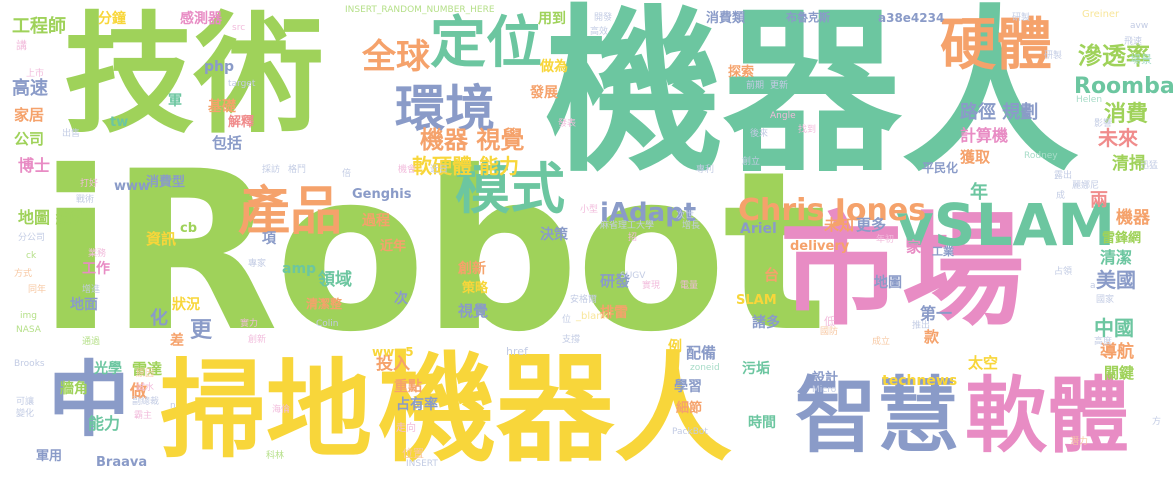 The height and width of the screenshot is (482, 1175). What do you see at coordinates (445, 109) in the screenshot?
I see `word-huanjing: 環境` at bounding box center [445, 109].